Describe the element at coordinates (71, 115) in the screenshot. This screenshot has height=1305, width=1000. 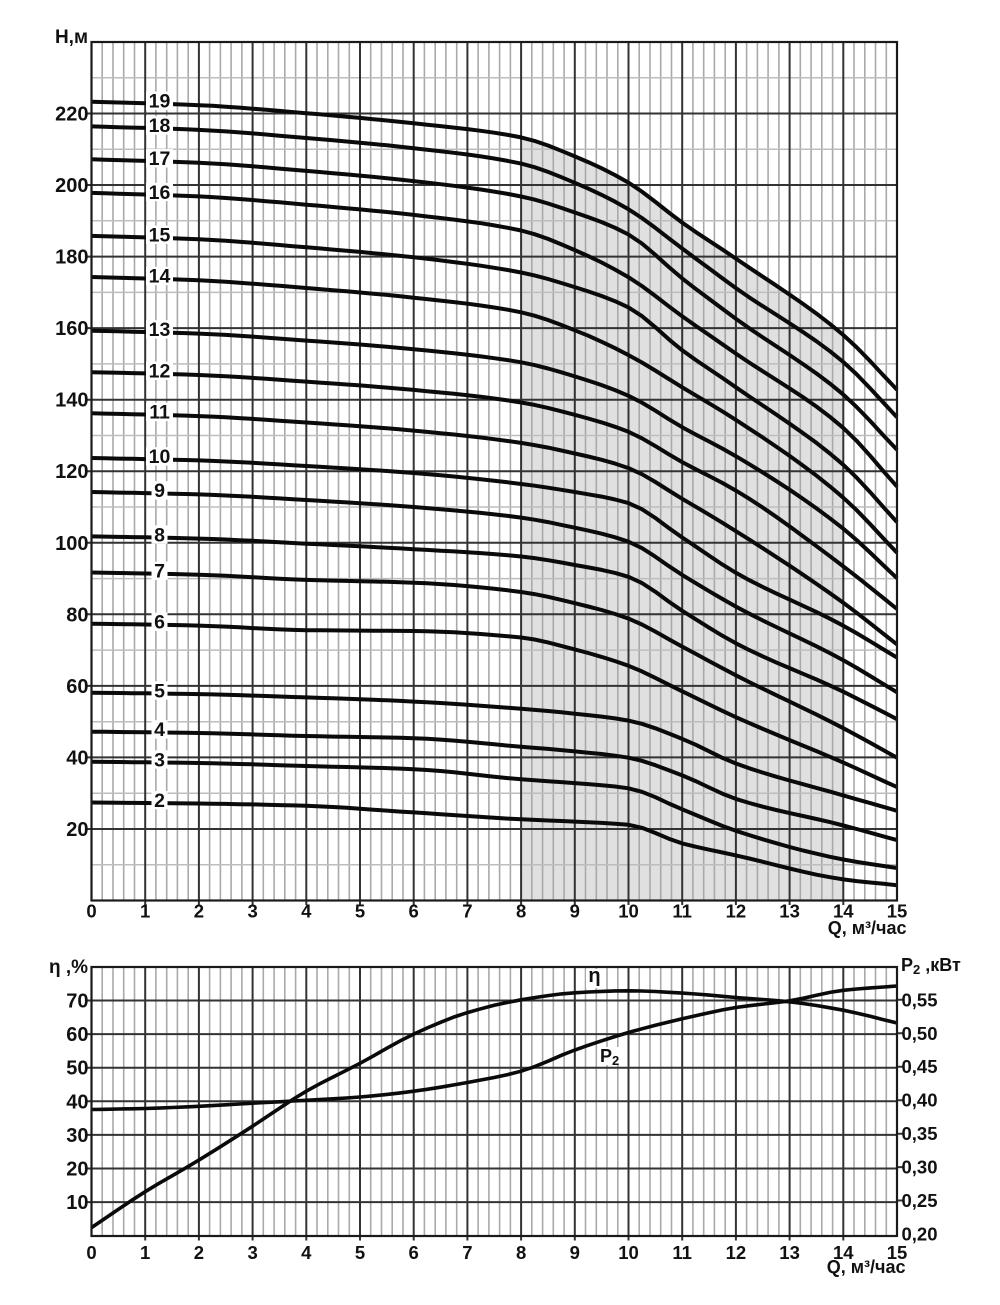
I see `svg-text: 220` at that location.